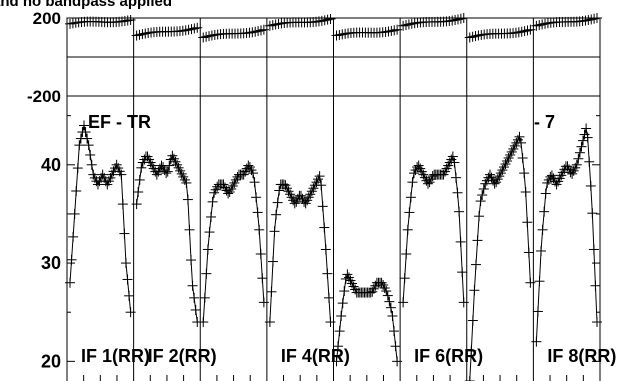  I want to click on subband-labels: IF 1(RR)IF 2(RR) IF 4(RR) IF 6(RR) IF 8(RR), so click(348, 356).